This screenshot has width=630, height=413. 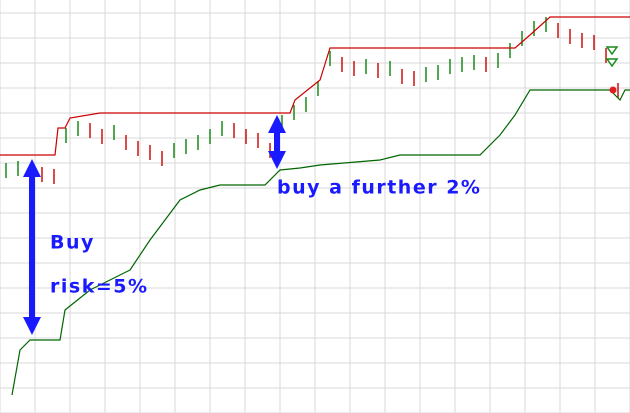 What do you see at coordinates (72, 243) in the screenshot?
I see `annotation: Buy` at bounding box center [72, 243].